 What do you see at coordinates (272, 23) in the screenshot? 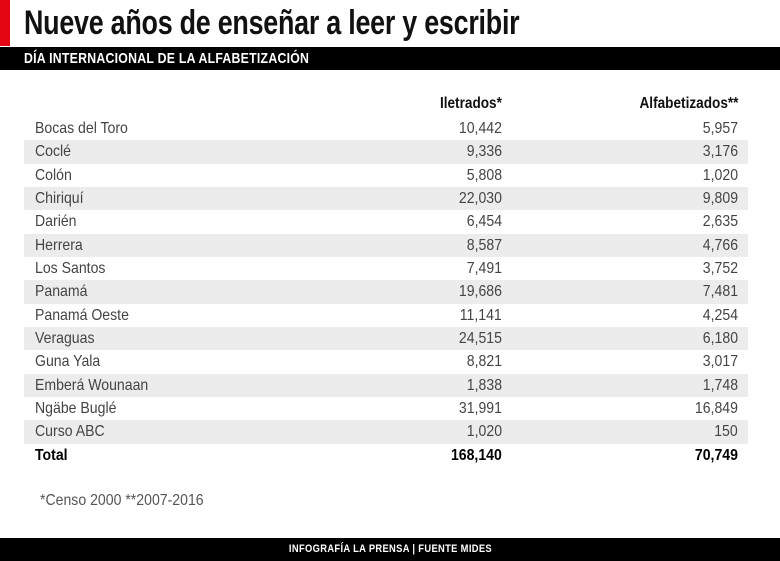
I see `page-title: Nueve años de enseñar a leer y escribir` at bounding box center [272, 23].